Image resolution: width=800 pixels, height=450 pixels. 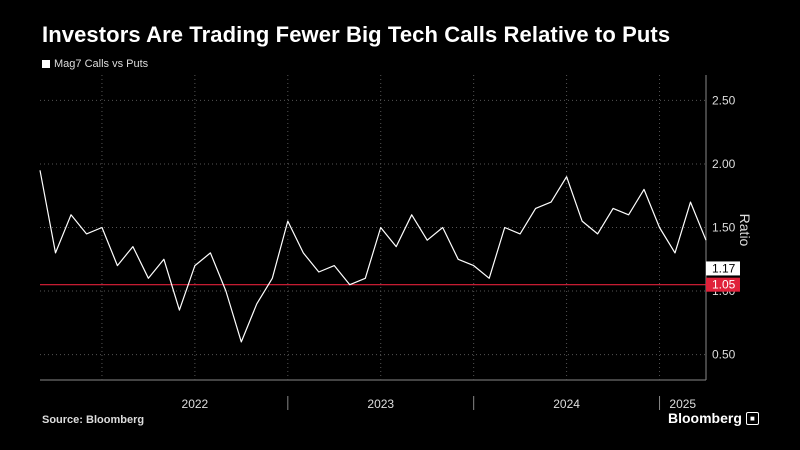 What do you see at coordinates (380, 404) in the screenshot?
I see `x-tick-label: 2023` at bounding box center [380, 404].